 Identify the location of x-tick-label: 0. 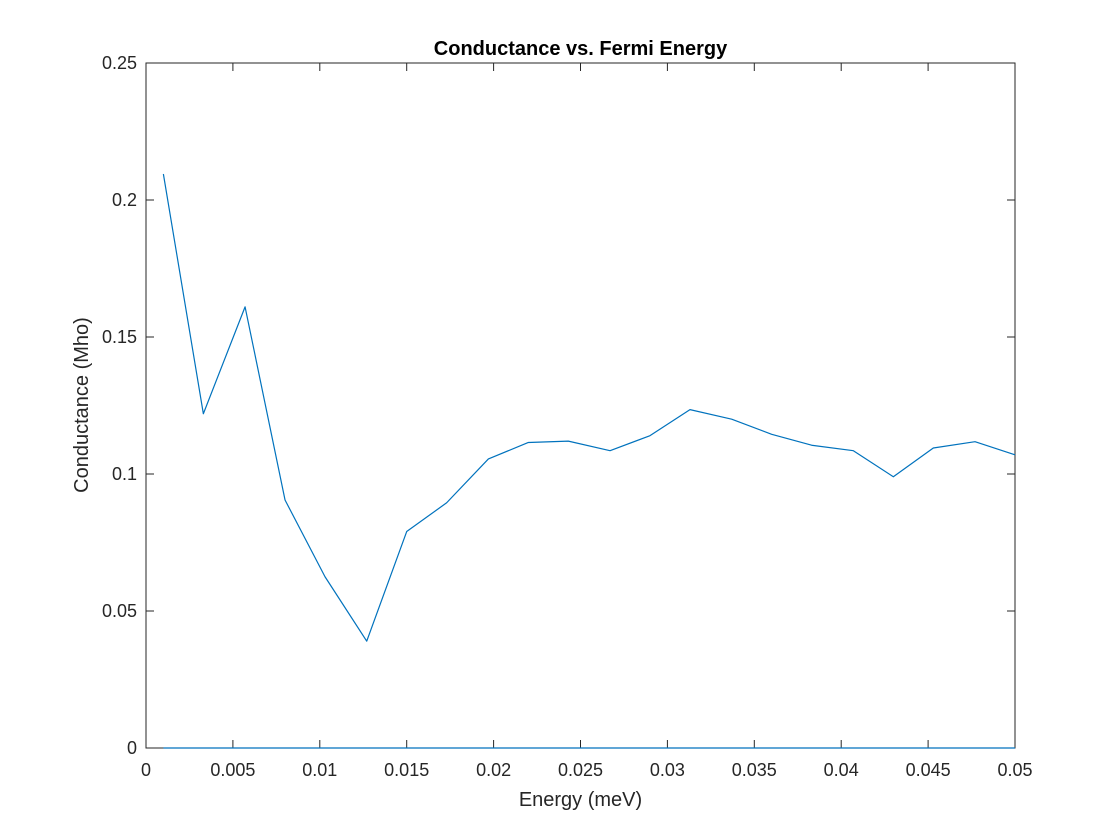
(146, 770).